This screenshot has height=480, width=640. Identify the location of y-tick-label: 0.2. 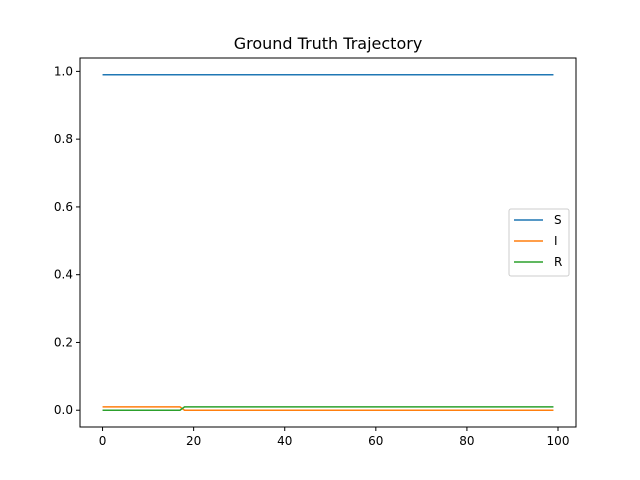
(63, 342).